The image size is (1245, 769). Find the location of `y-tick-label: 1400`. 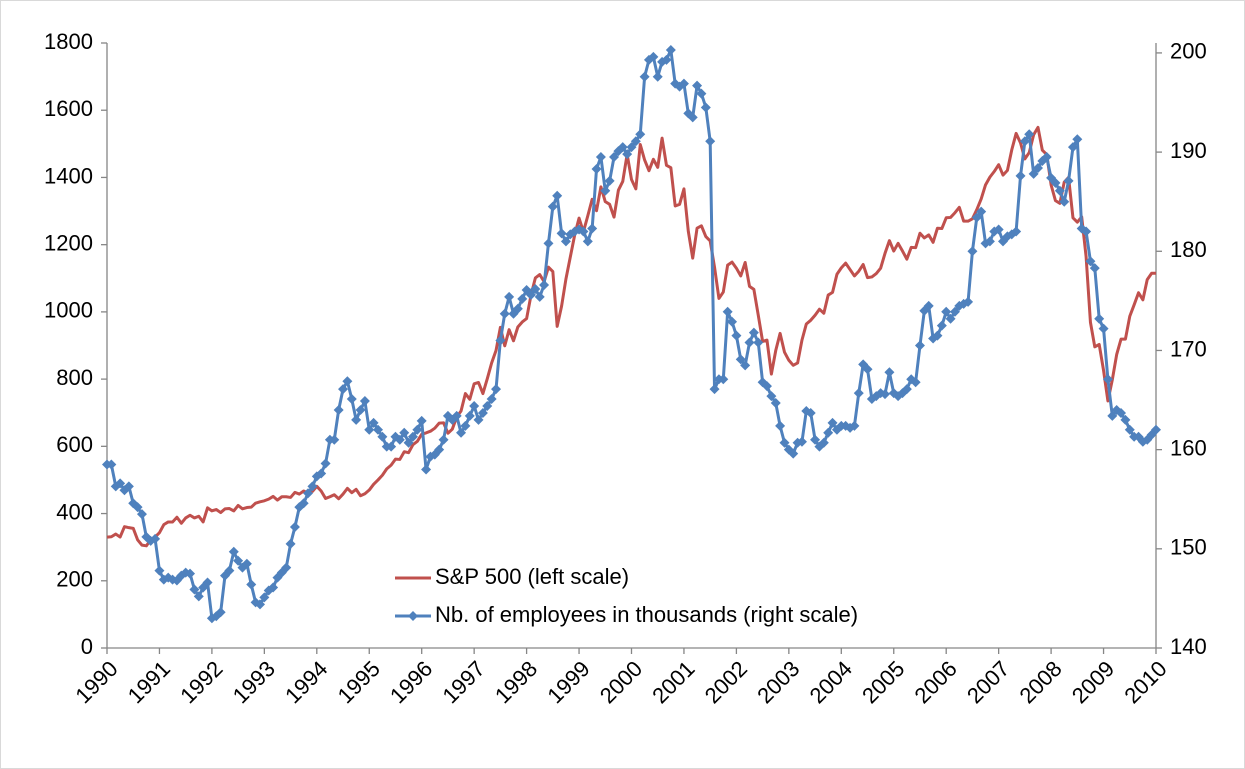

y-tick-label: 1400 is located at coordinates (68, 175).